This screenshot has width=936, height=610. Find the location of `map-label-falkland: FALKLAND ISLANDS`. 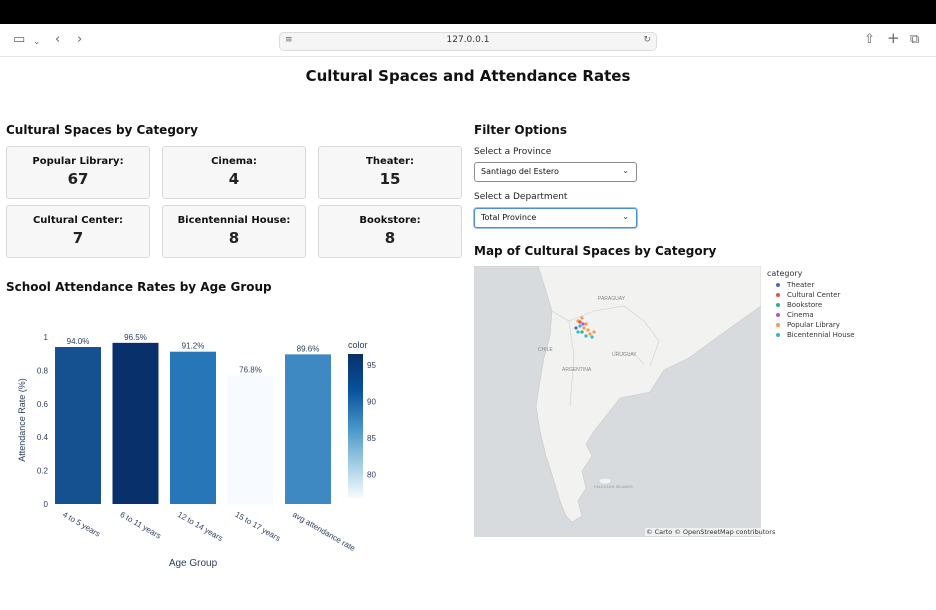

map-label-falkland: FALKLAND ISLANDS is located at coordinates (613, 486).